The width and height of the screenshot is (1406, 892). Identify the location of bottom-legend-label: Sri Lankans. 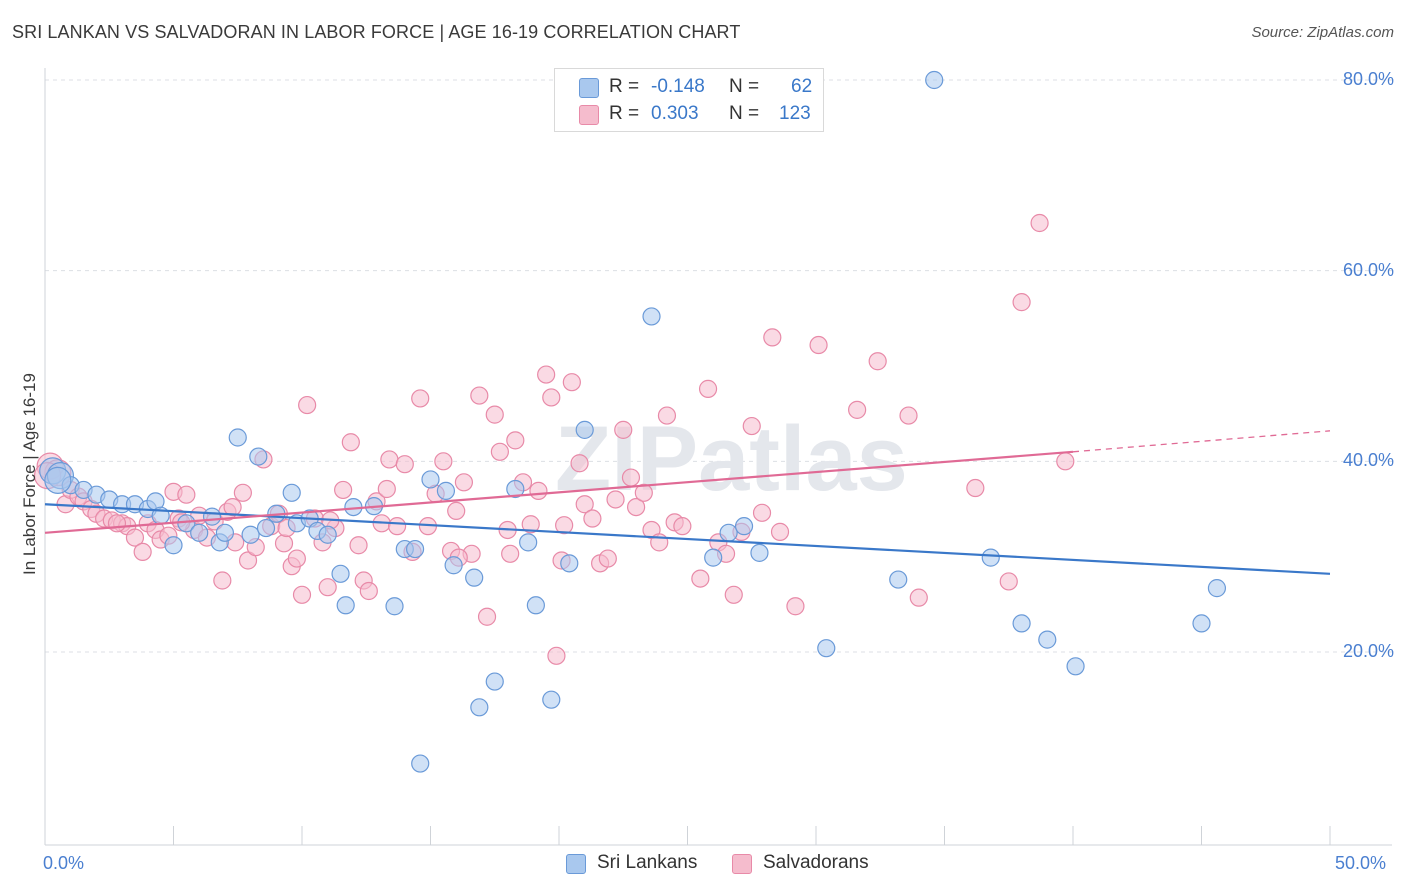
(647, 862).